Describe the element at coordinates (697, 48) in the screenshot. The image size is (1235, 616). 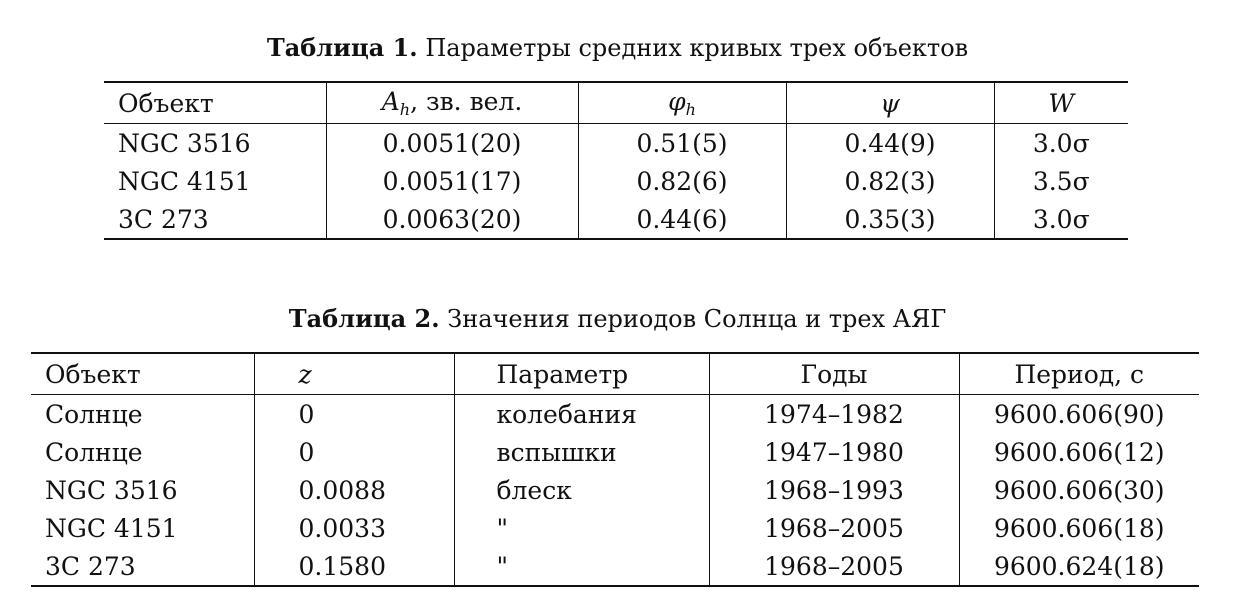
I see `table1-caption-text: Параметры средних кривых трех объектов` at that location.